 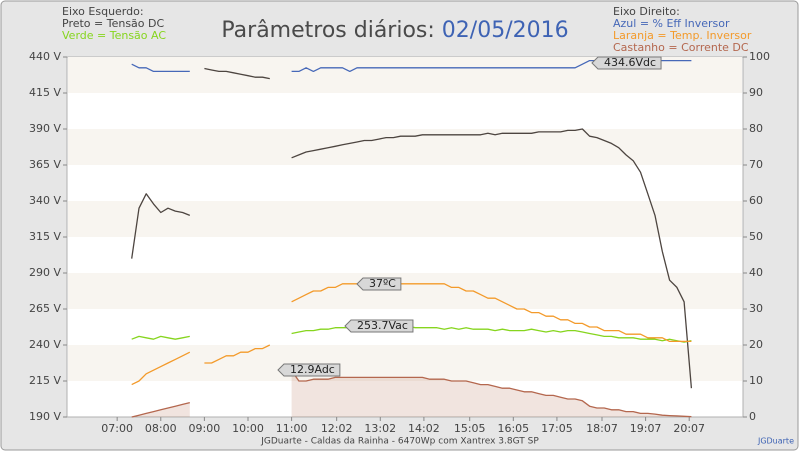 I want to click on x-tick-label: 07:00, so click(x=117, y=428).